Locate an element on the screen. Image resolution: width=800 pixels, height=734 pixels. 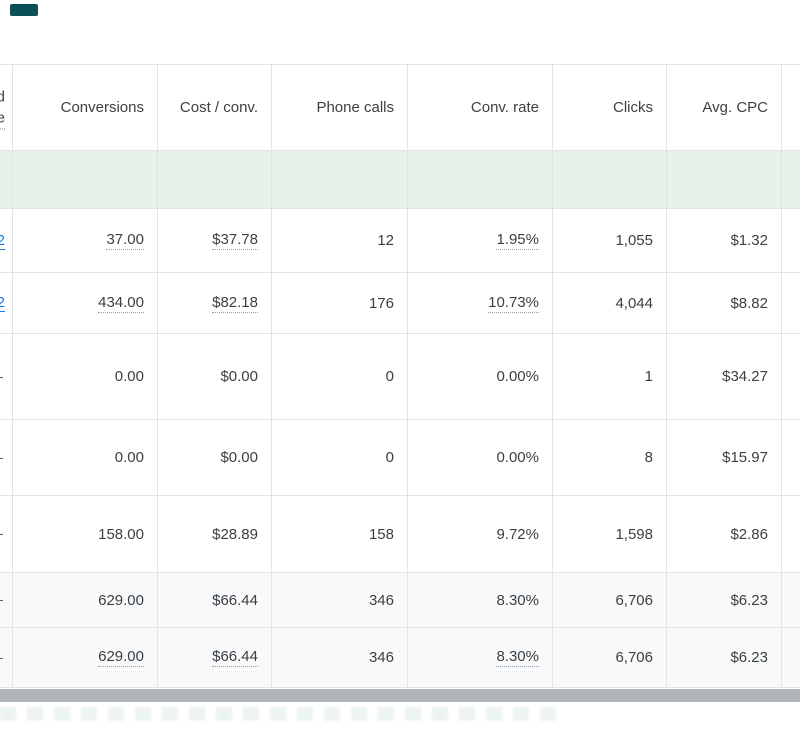
column-header-clicks: Clicks is located at coordinates (610, 107).